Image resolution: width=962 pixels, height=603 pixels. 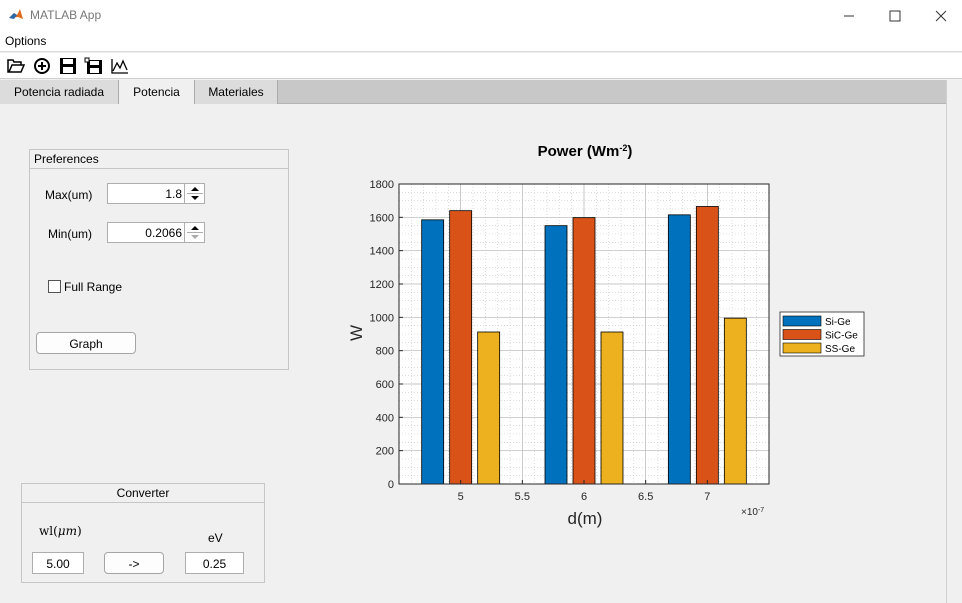 I want to click on min-spinner-arrows, so click(x=194, y=232).